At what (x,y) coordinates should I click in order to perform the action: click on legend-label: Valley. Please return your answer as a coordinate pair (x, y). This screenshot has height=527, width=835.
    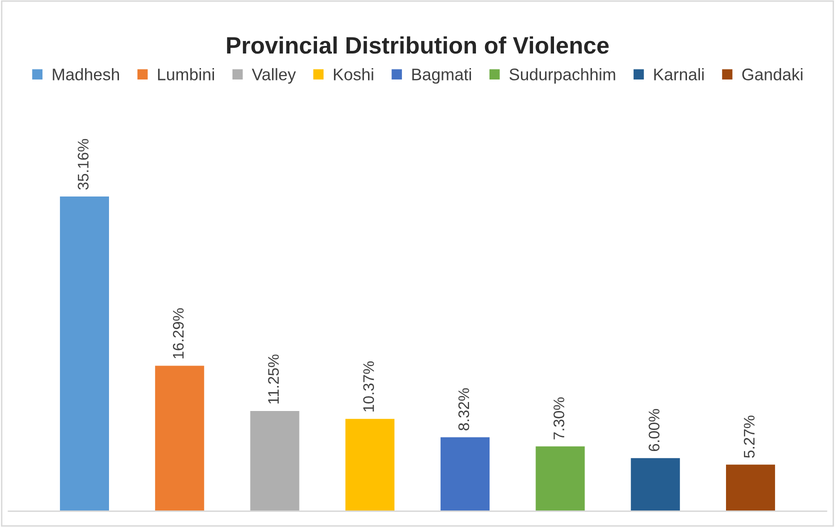
    Looking at the image, I should click on (274, 76).